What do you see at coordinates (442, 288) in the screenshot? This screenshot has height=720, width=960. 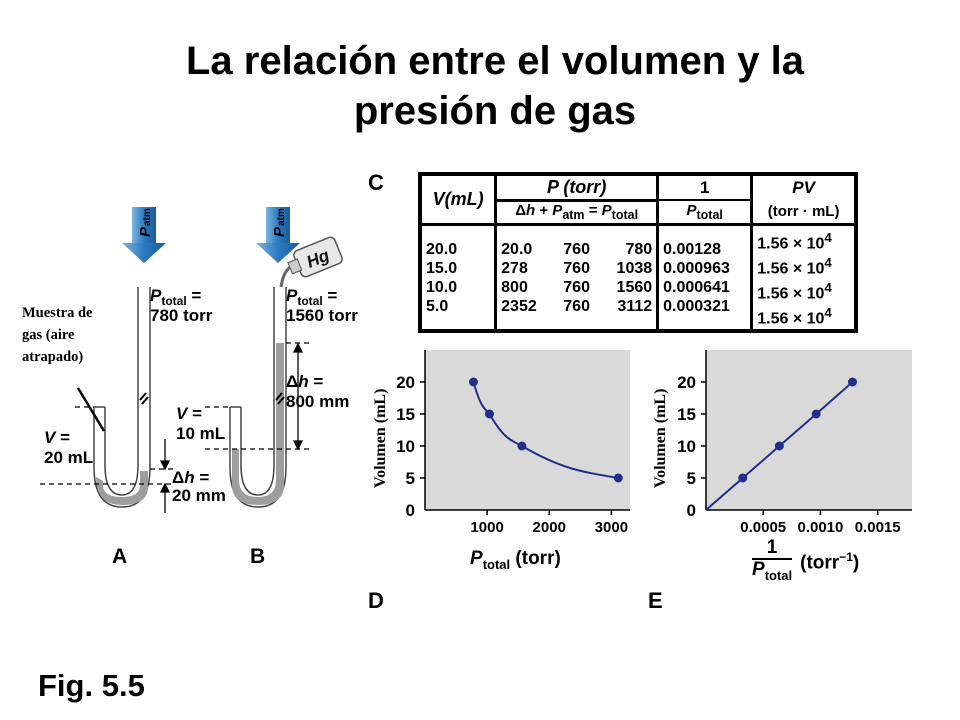 I see `table-cell: 10.0` at bounding box center [442, 288].